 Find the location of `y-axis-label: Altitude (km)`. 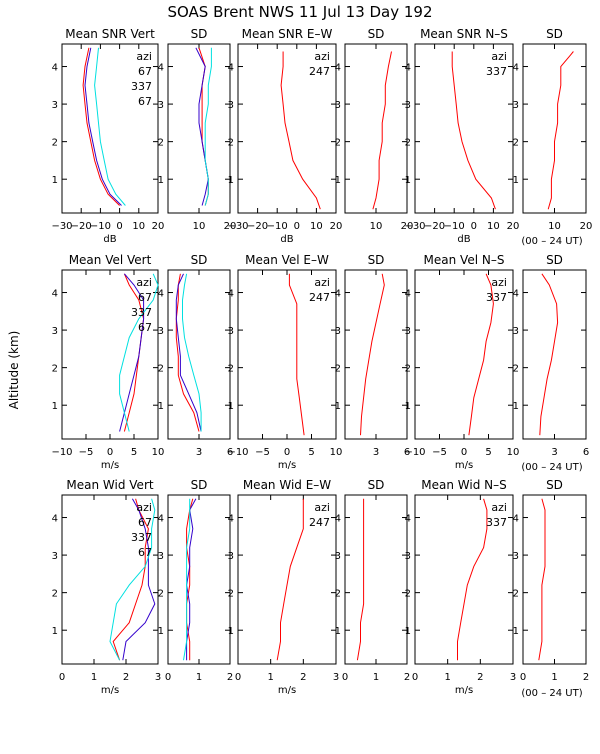

y-axis-label: Altitude (km) is located at coordinates (14, 370).